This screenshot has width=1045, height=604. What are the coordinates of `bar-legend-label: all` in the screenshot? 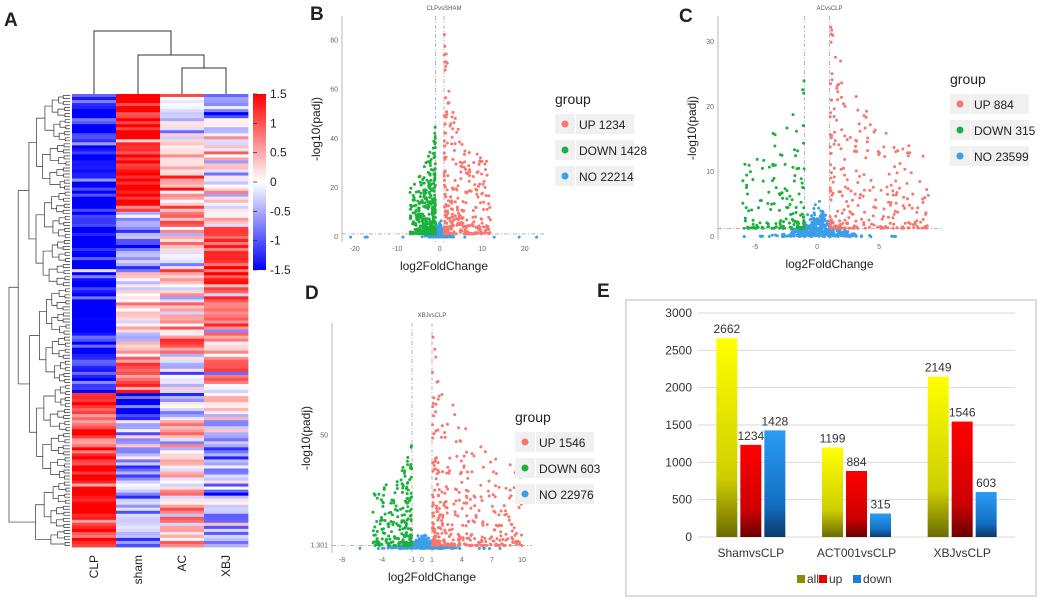 It's located at (813, 579).